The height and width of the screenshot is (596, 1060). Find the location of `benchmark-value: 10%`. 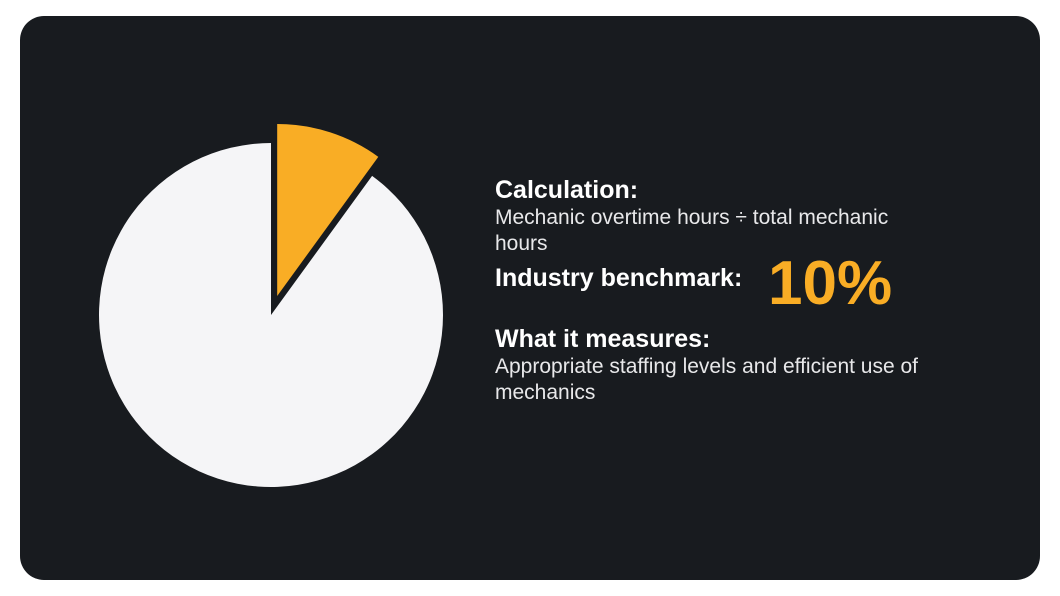

benchmark-value: 10% is located at coordinates (830, 283).